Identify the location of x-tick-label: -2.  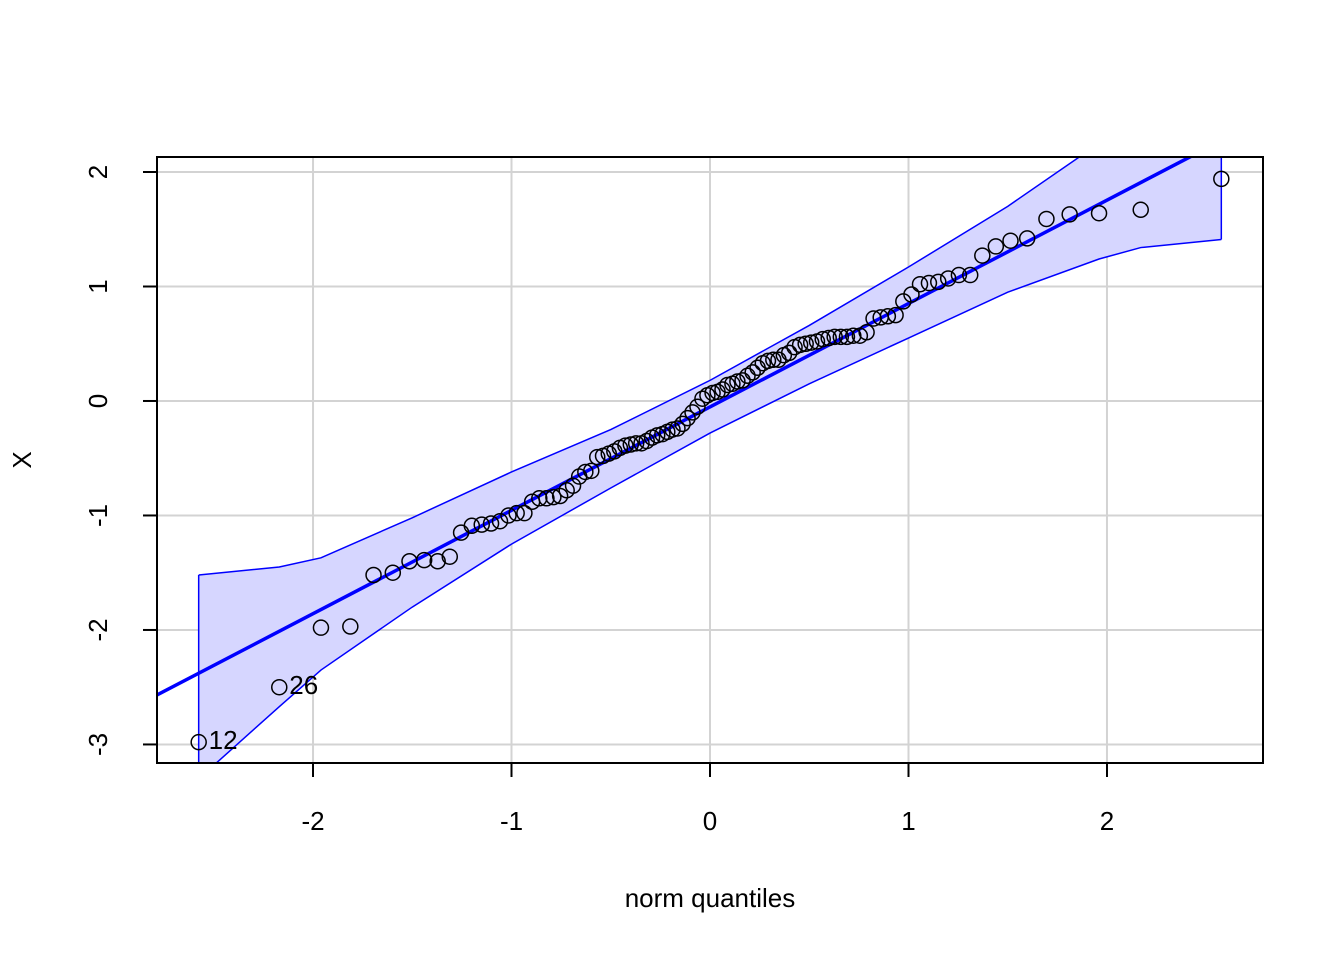
(312, 821).